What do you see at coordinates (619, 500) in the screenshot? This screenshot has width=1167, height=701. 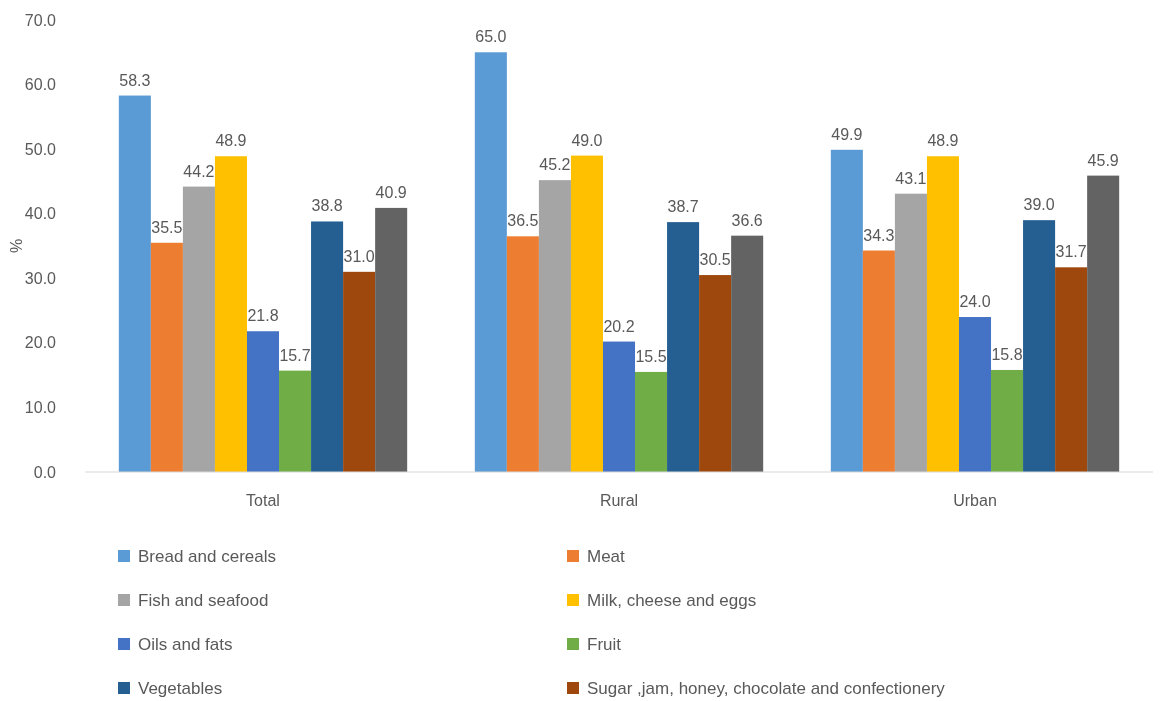 I see `x-tick-label: Rural` at bounding box center [619, 500].